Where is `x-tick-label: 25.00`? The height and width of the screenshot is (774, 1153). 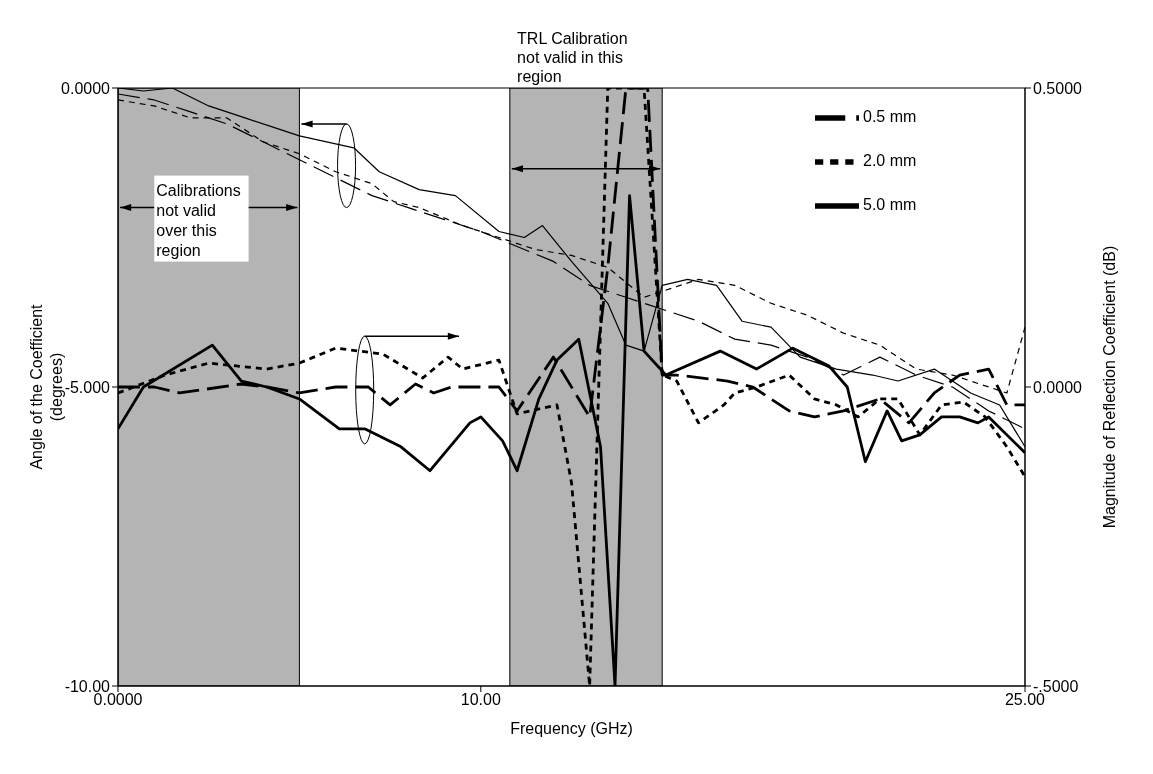 x-tick-label: 25.00 is located at coordinates (1025, 700).